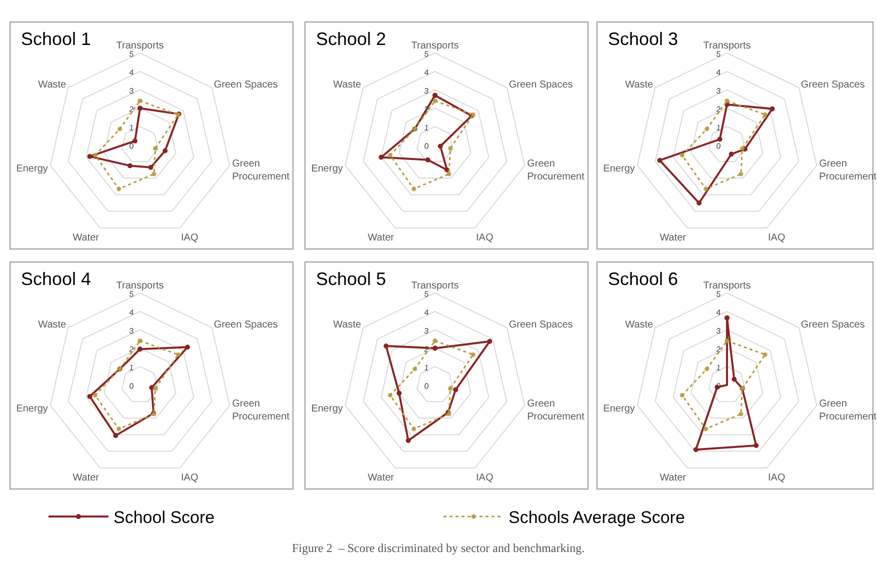  Describe the element at coordinates (596, 518) in the screenshot. I see `legend-label: Schools Average Score` at that location.